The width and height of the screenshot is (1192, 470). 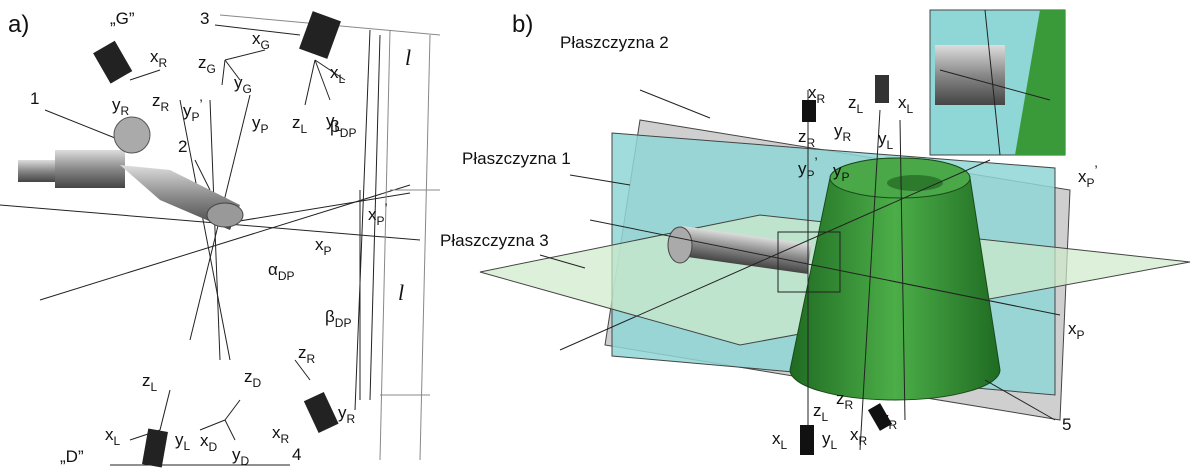 I want to click on label-prime: ’, so click(x=1096, y=170).